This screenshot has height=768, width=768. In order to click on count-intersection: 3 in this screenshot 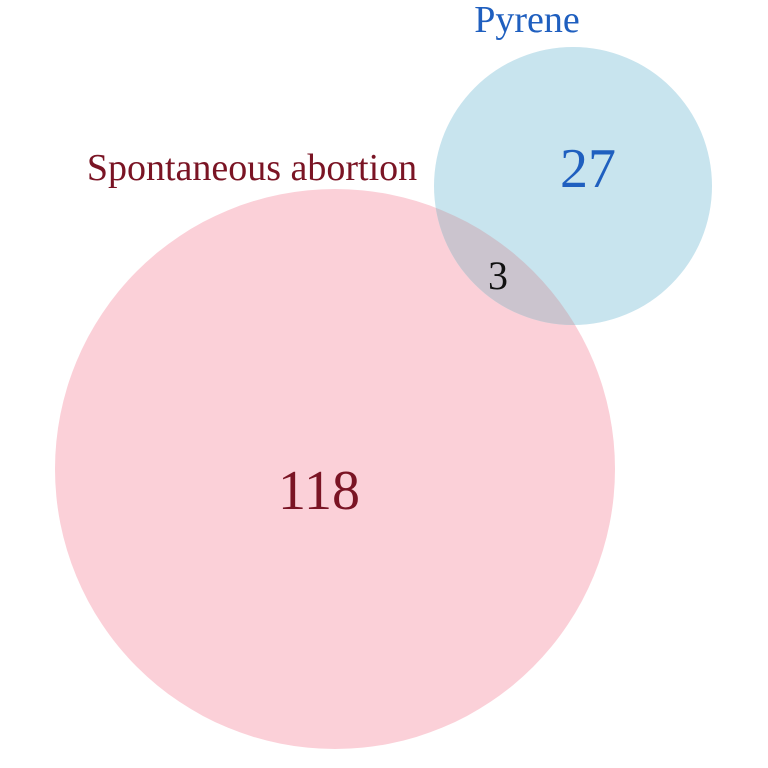, I will do `click(498, 275)`.